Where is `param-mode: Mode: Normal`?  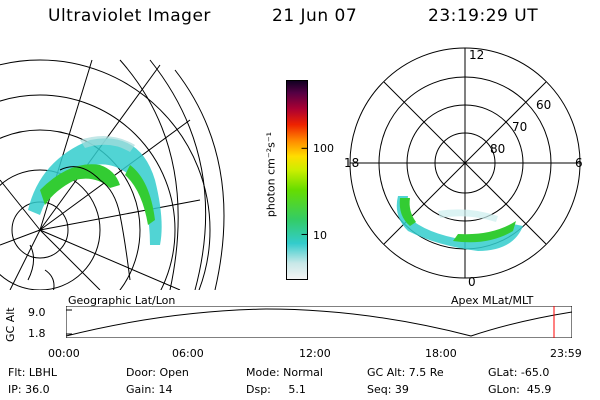
param-mode: Mode: Normal is located at coordinates (284, 372).